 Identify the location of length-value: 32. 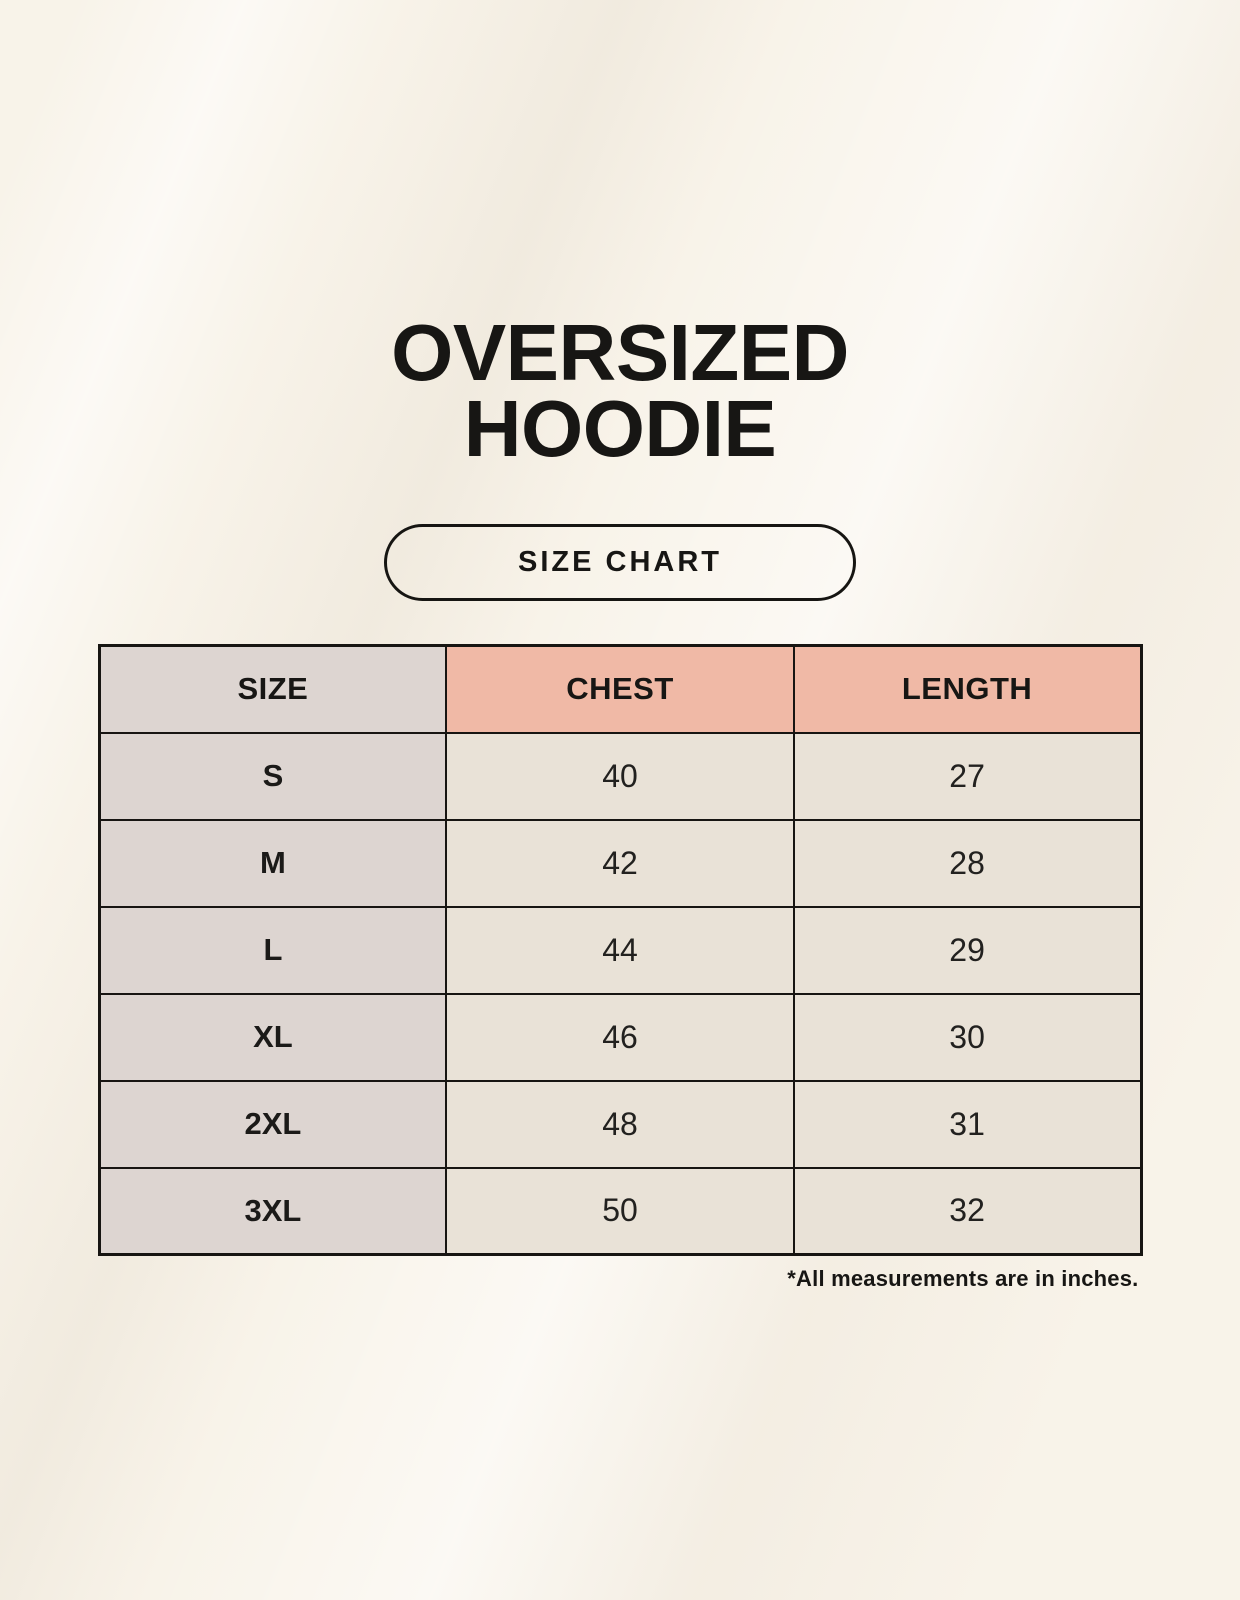
(967, 1211).